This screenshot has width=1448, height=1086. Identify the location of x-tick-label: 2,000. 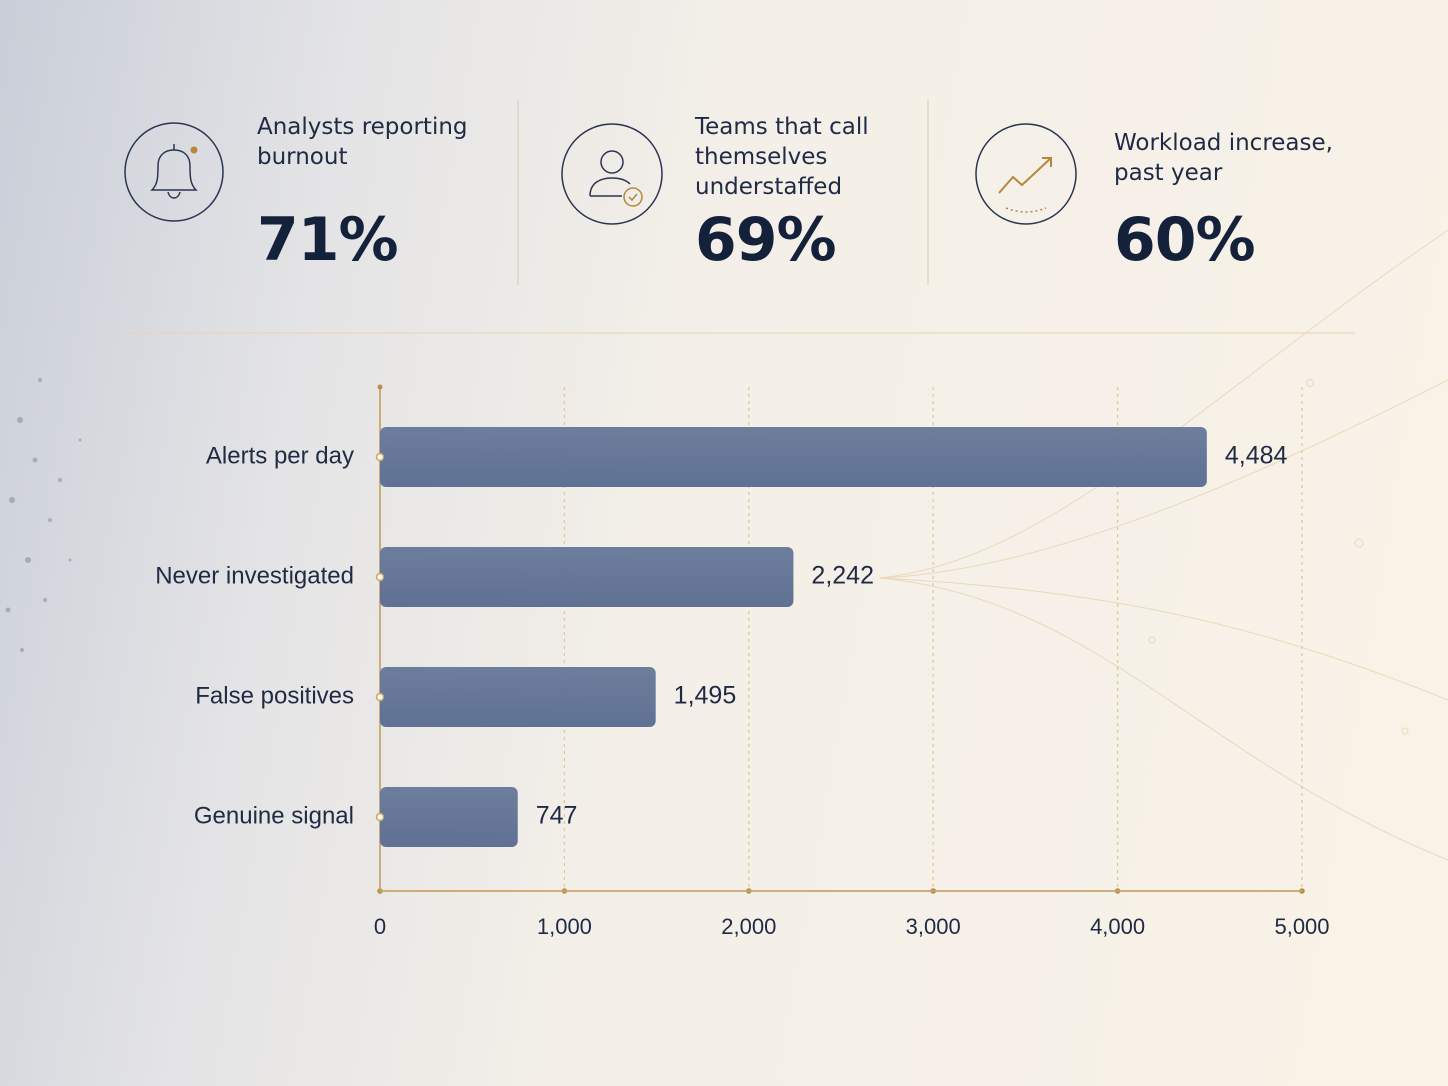
(748, 926).